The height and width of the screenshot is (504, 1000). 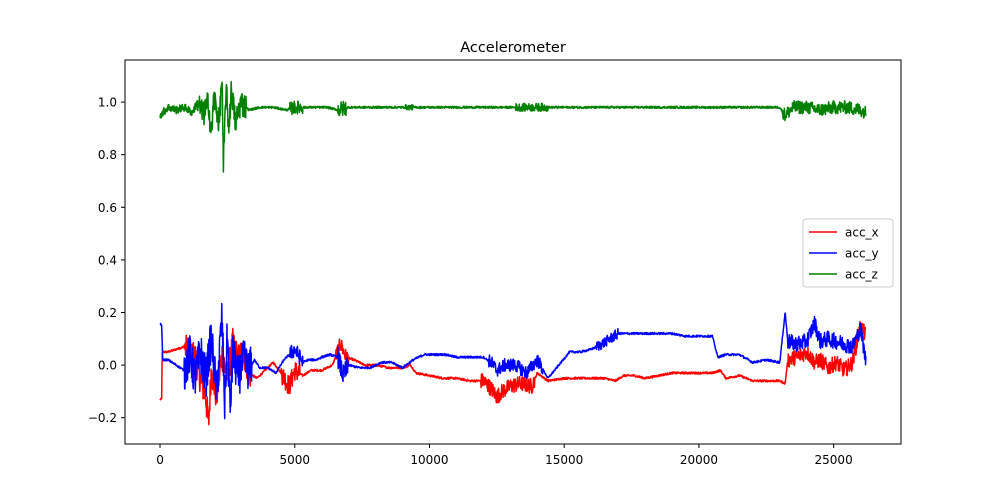 I want to click on legend: acc_x acc_y acc_z, so click(x=848, y=253).